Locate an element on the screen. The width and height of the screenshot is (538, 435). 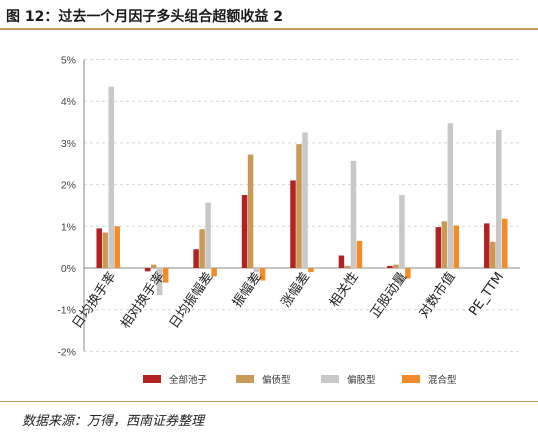
y-tick-label: -1% is located at coordinates (66, 311).